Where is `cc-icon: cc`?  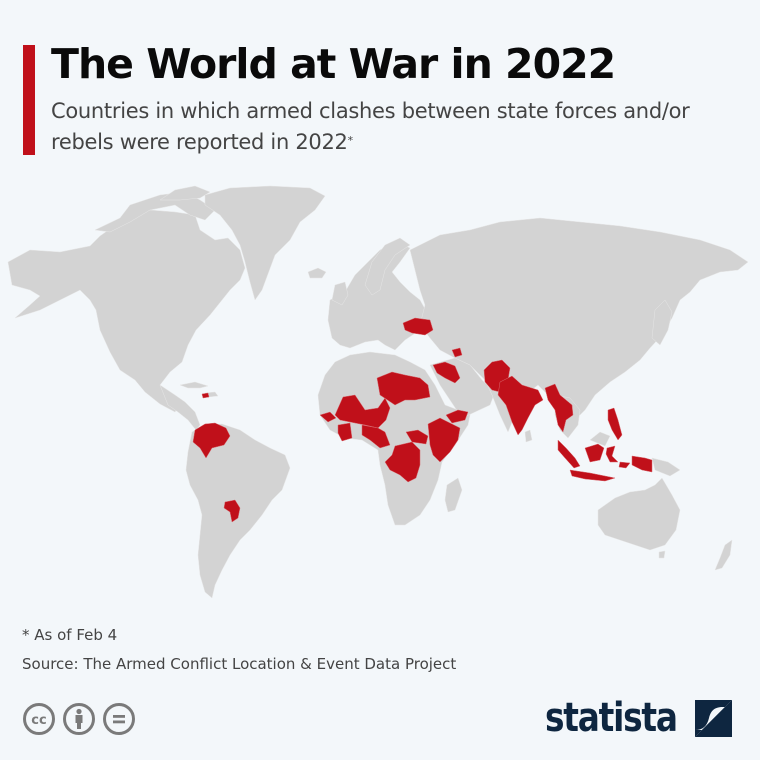
cc-icon: cc is located at coordinates (39, 719).